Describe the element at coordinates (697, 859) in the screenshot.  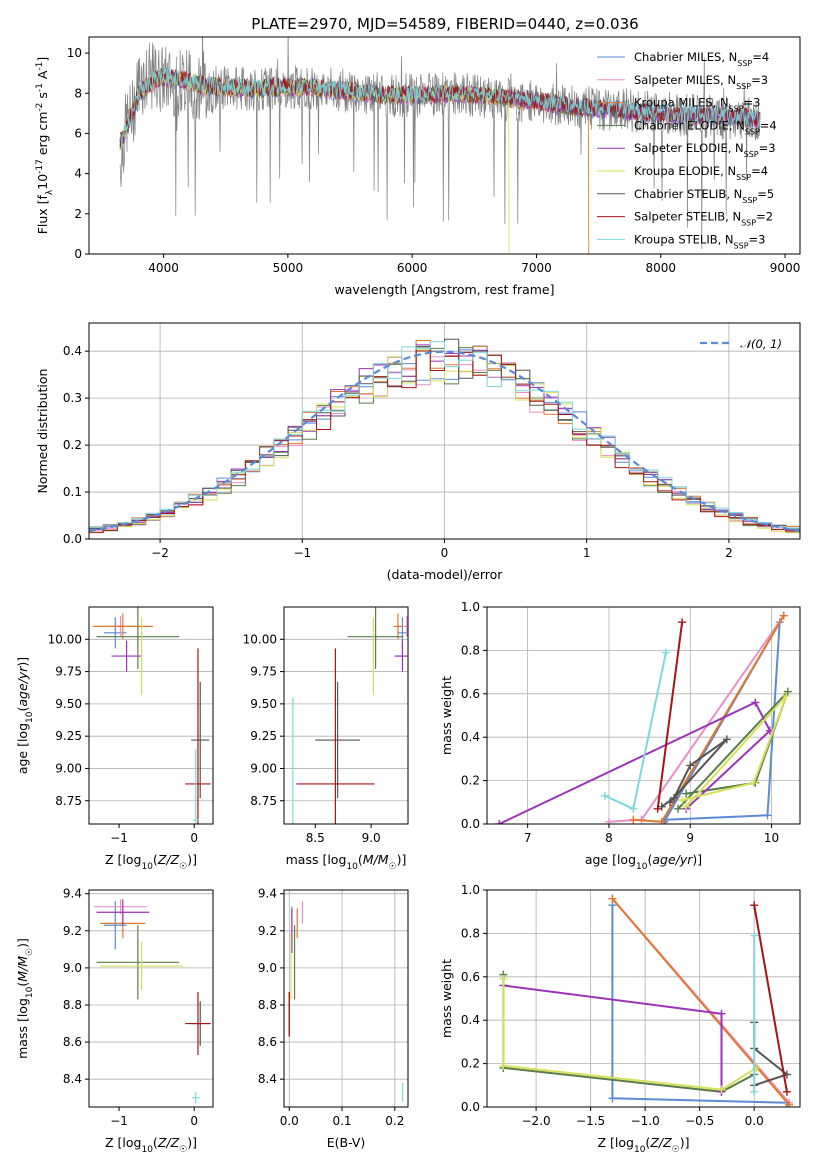
I see `label-part: )]` at that location.